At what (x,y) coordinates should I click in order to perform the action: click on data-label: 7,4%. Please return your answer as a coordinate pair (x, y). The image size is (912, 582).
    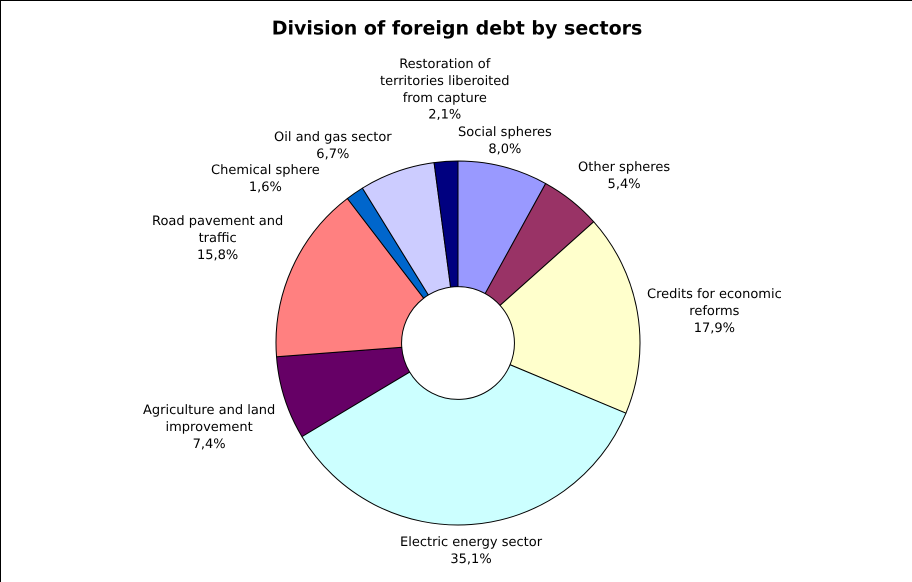
    Looking at the image, I should click on (209, 444).